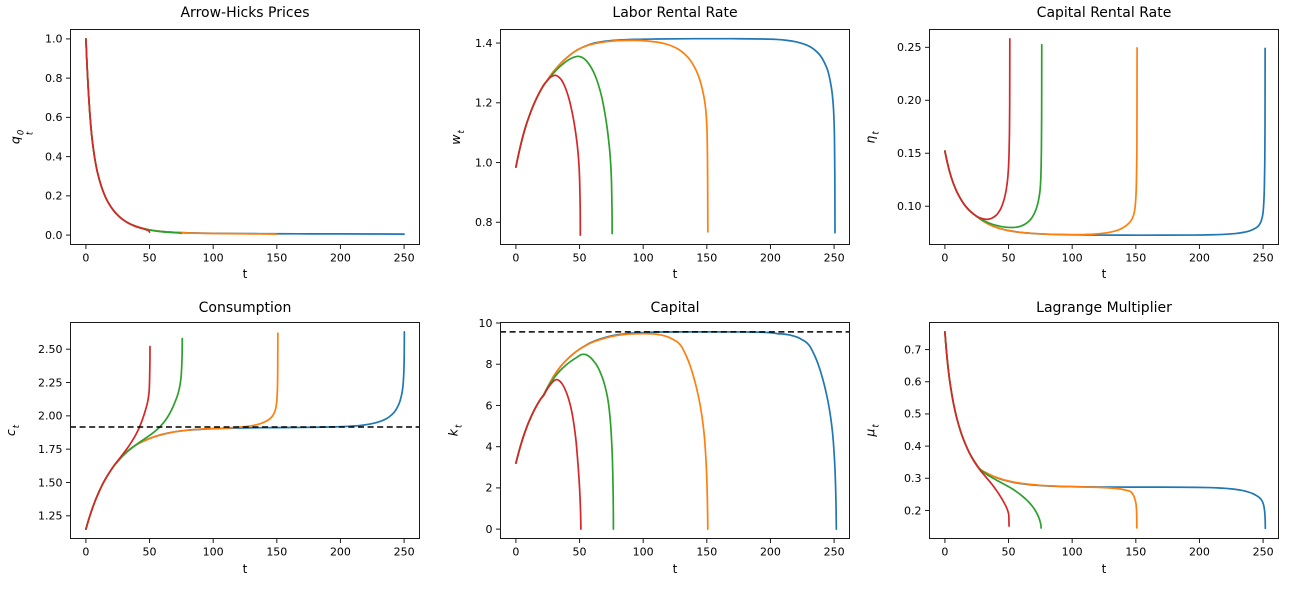  What do you see at coordinates (913, 478) in the screenshot?
I see `y-tick-label: 0.3` at bounding box center [913, 478].